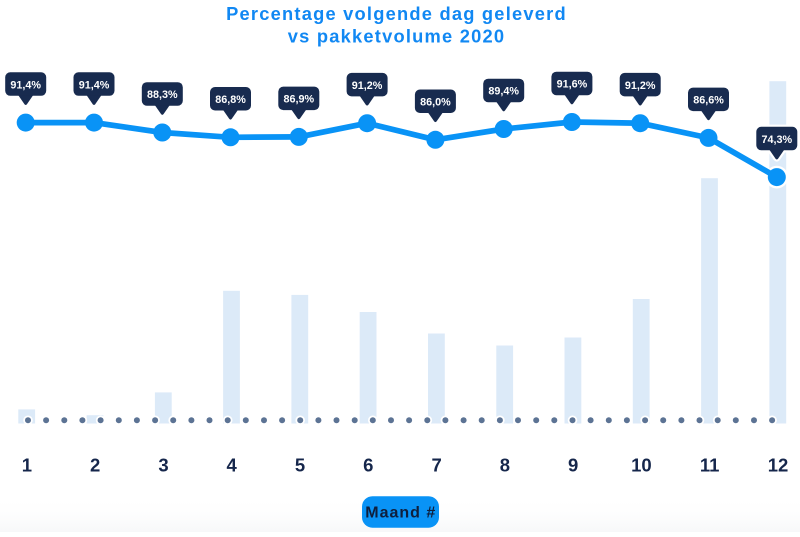 The height and width of the screenshot is (537, 800). I want to click on svg-text: 9, so click(573, 464).